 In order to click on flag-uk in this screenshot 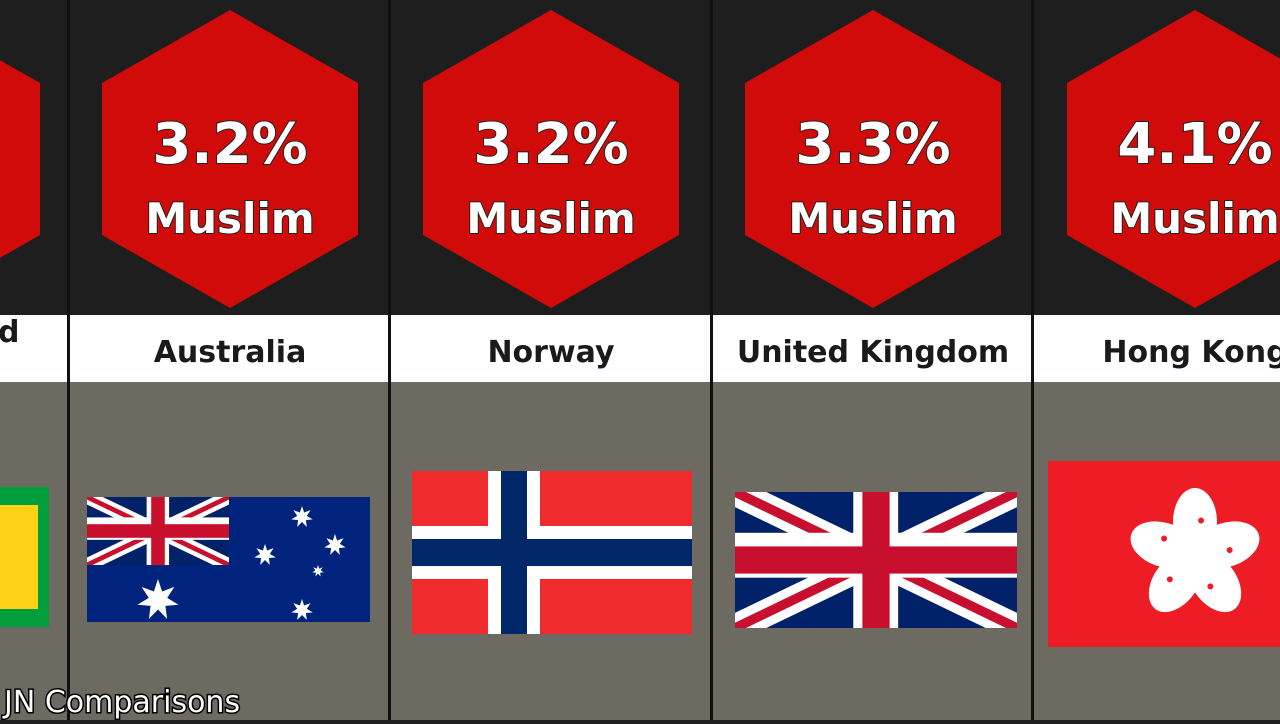, I will do `click(876, 560)`.